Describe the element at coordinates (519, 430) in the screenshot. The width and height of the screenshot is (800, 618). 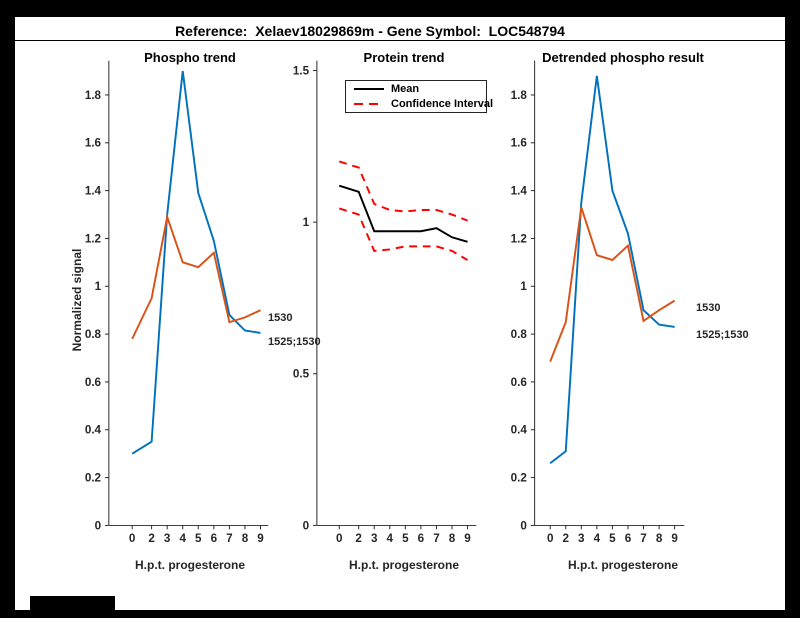
I see `detrended-phospho-result-y-tick-label: 0.4` at that location.